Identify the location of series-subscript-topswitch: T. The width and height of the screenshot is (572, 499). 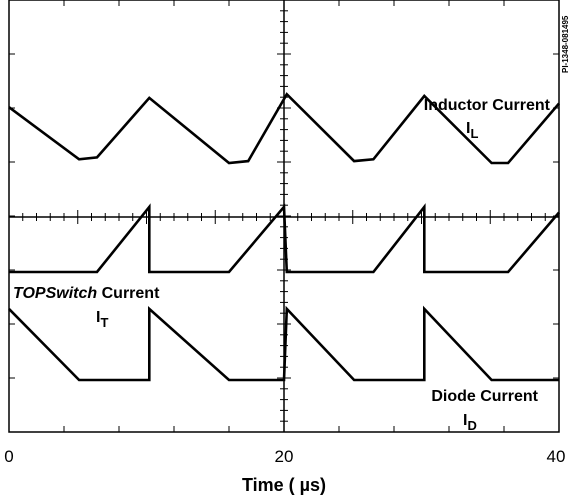
(104, 322).